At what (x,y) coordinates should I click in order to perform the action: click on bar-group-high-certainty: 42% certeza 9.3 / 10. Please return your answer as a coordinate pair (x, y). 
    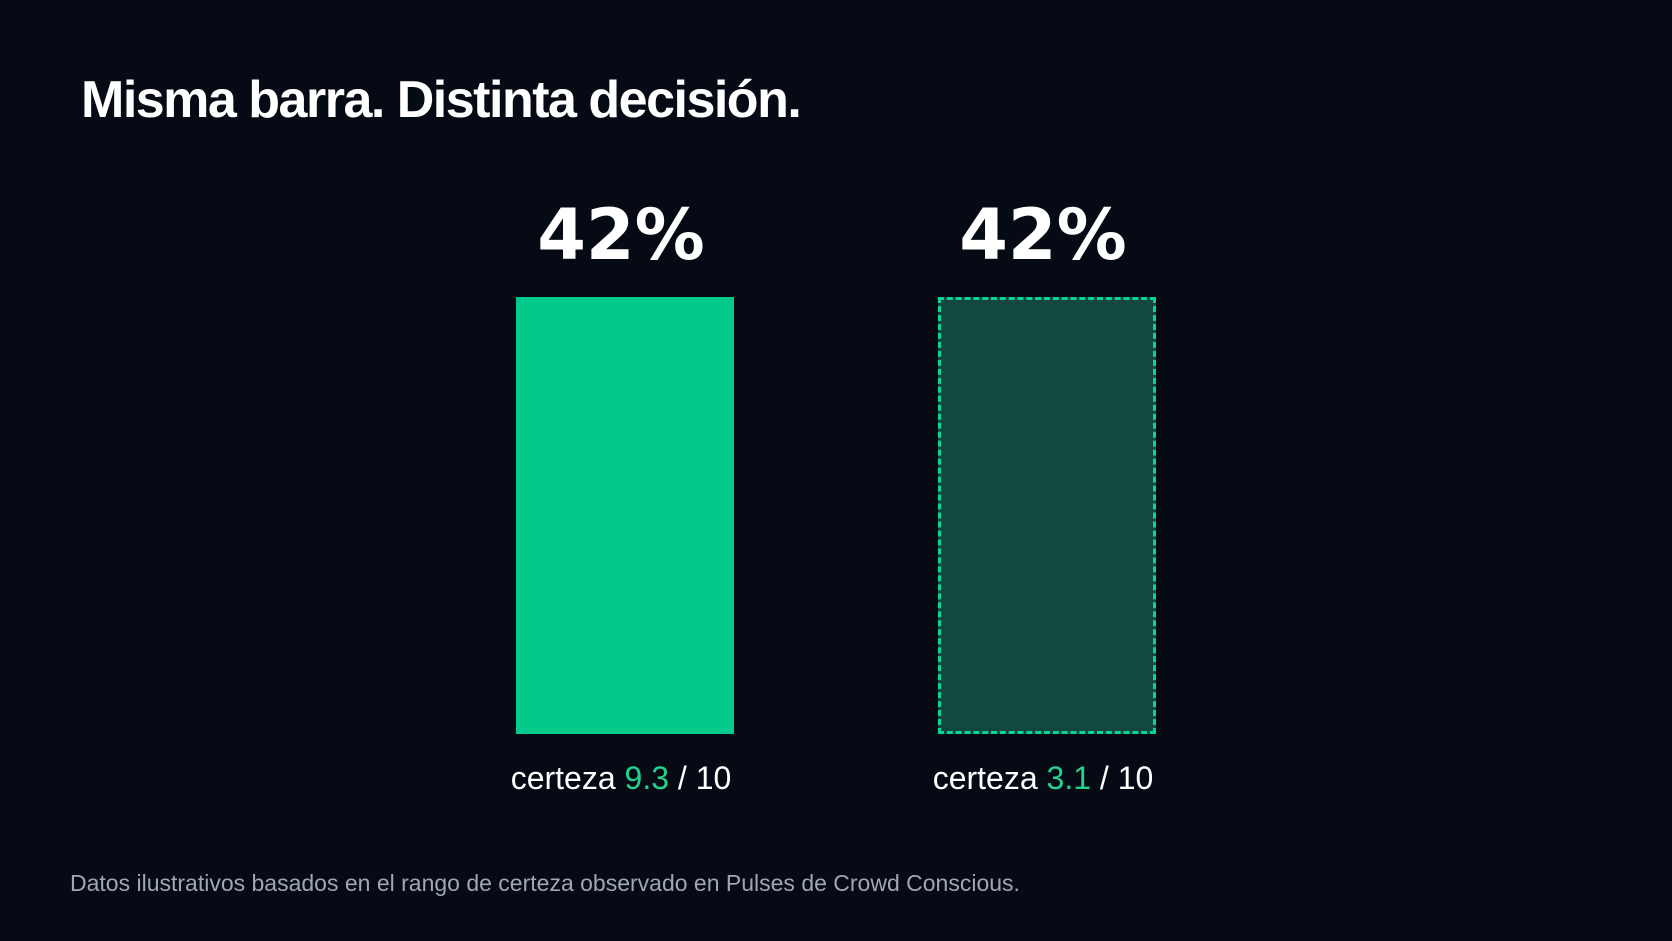
    Looking at the image, I should click on (621, 500).